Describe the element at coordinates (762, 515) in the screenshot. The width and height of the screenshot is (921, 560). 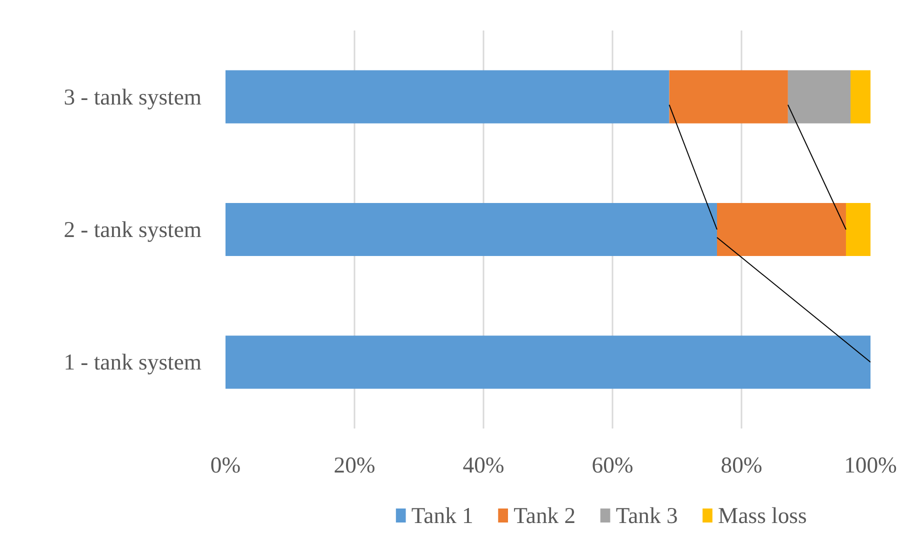
I see `legend-label: Mass loss` at that location.